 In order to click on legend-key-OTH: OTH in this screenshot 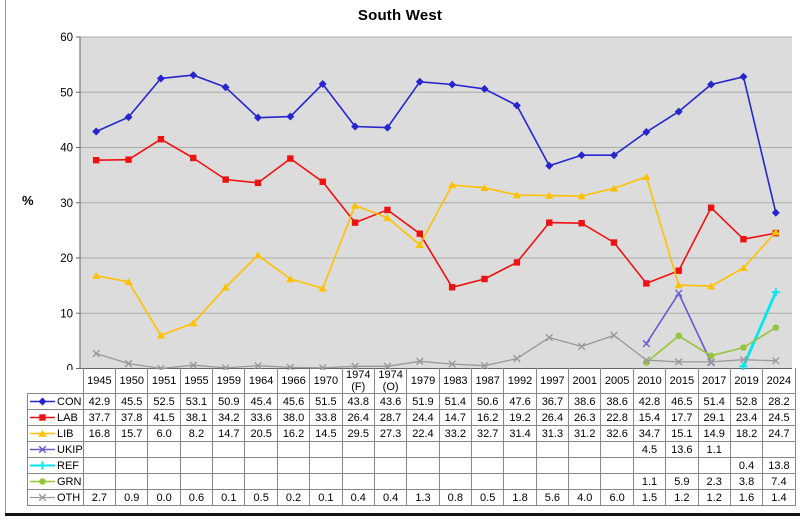, I will do `click(55, 497)`.